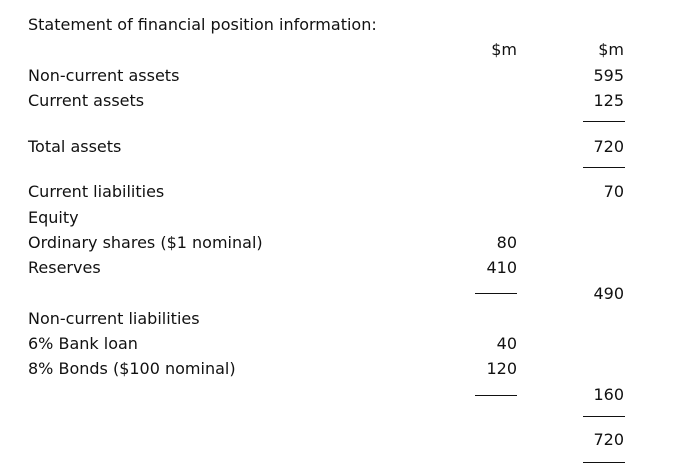 This screenshot has width=700, height=470. I want to click on pre-grand-total-rule, so click(604, 416).